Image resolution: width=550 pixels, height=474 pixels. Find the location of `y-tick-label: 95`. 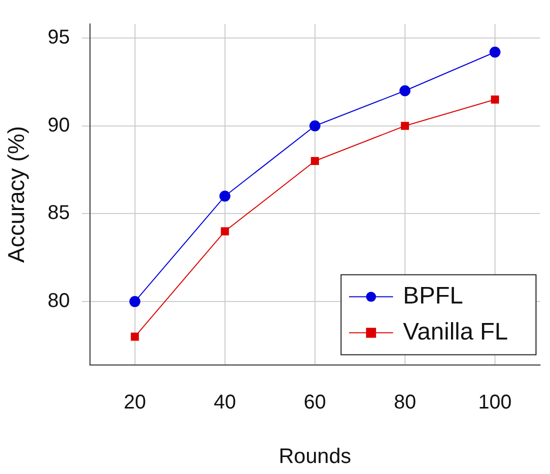

y-tick-label: 95 is located at coordinates (59, 37).